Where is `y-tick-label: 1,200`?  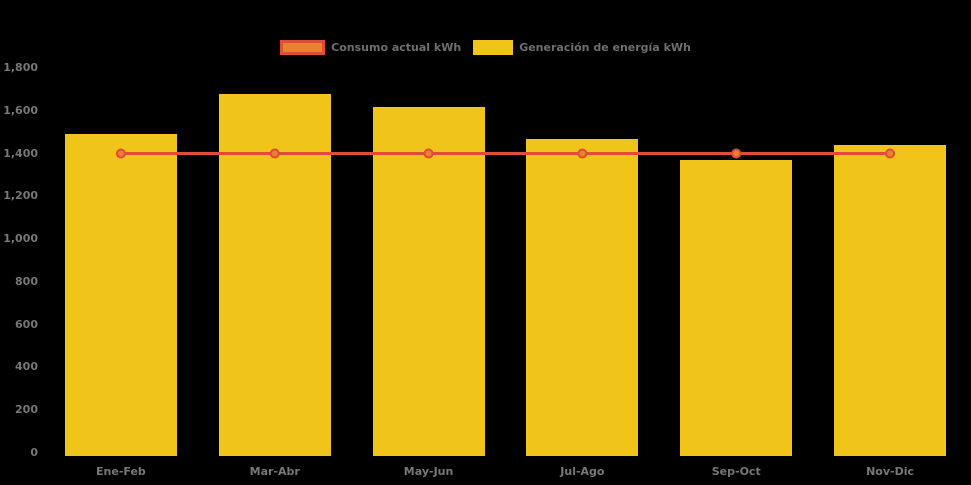 y-tick-label: 1,200 is located at coordinates (20, 196).